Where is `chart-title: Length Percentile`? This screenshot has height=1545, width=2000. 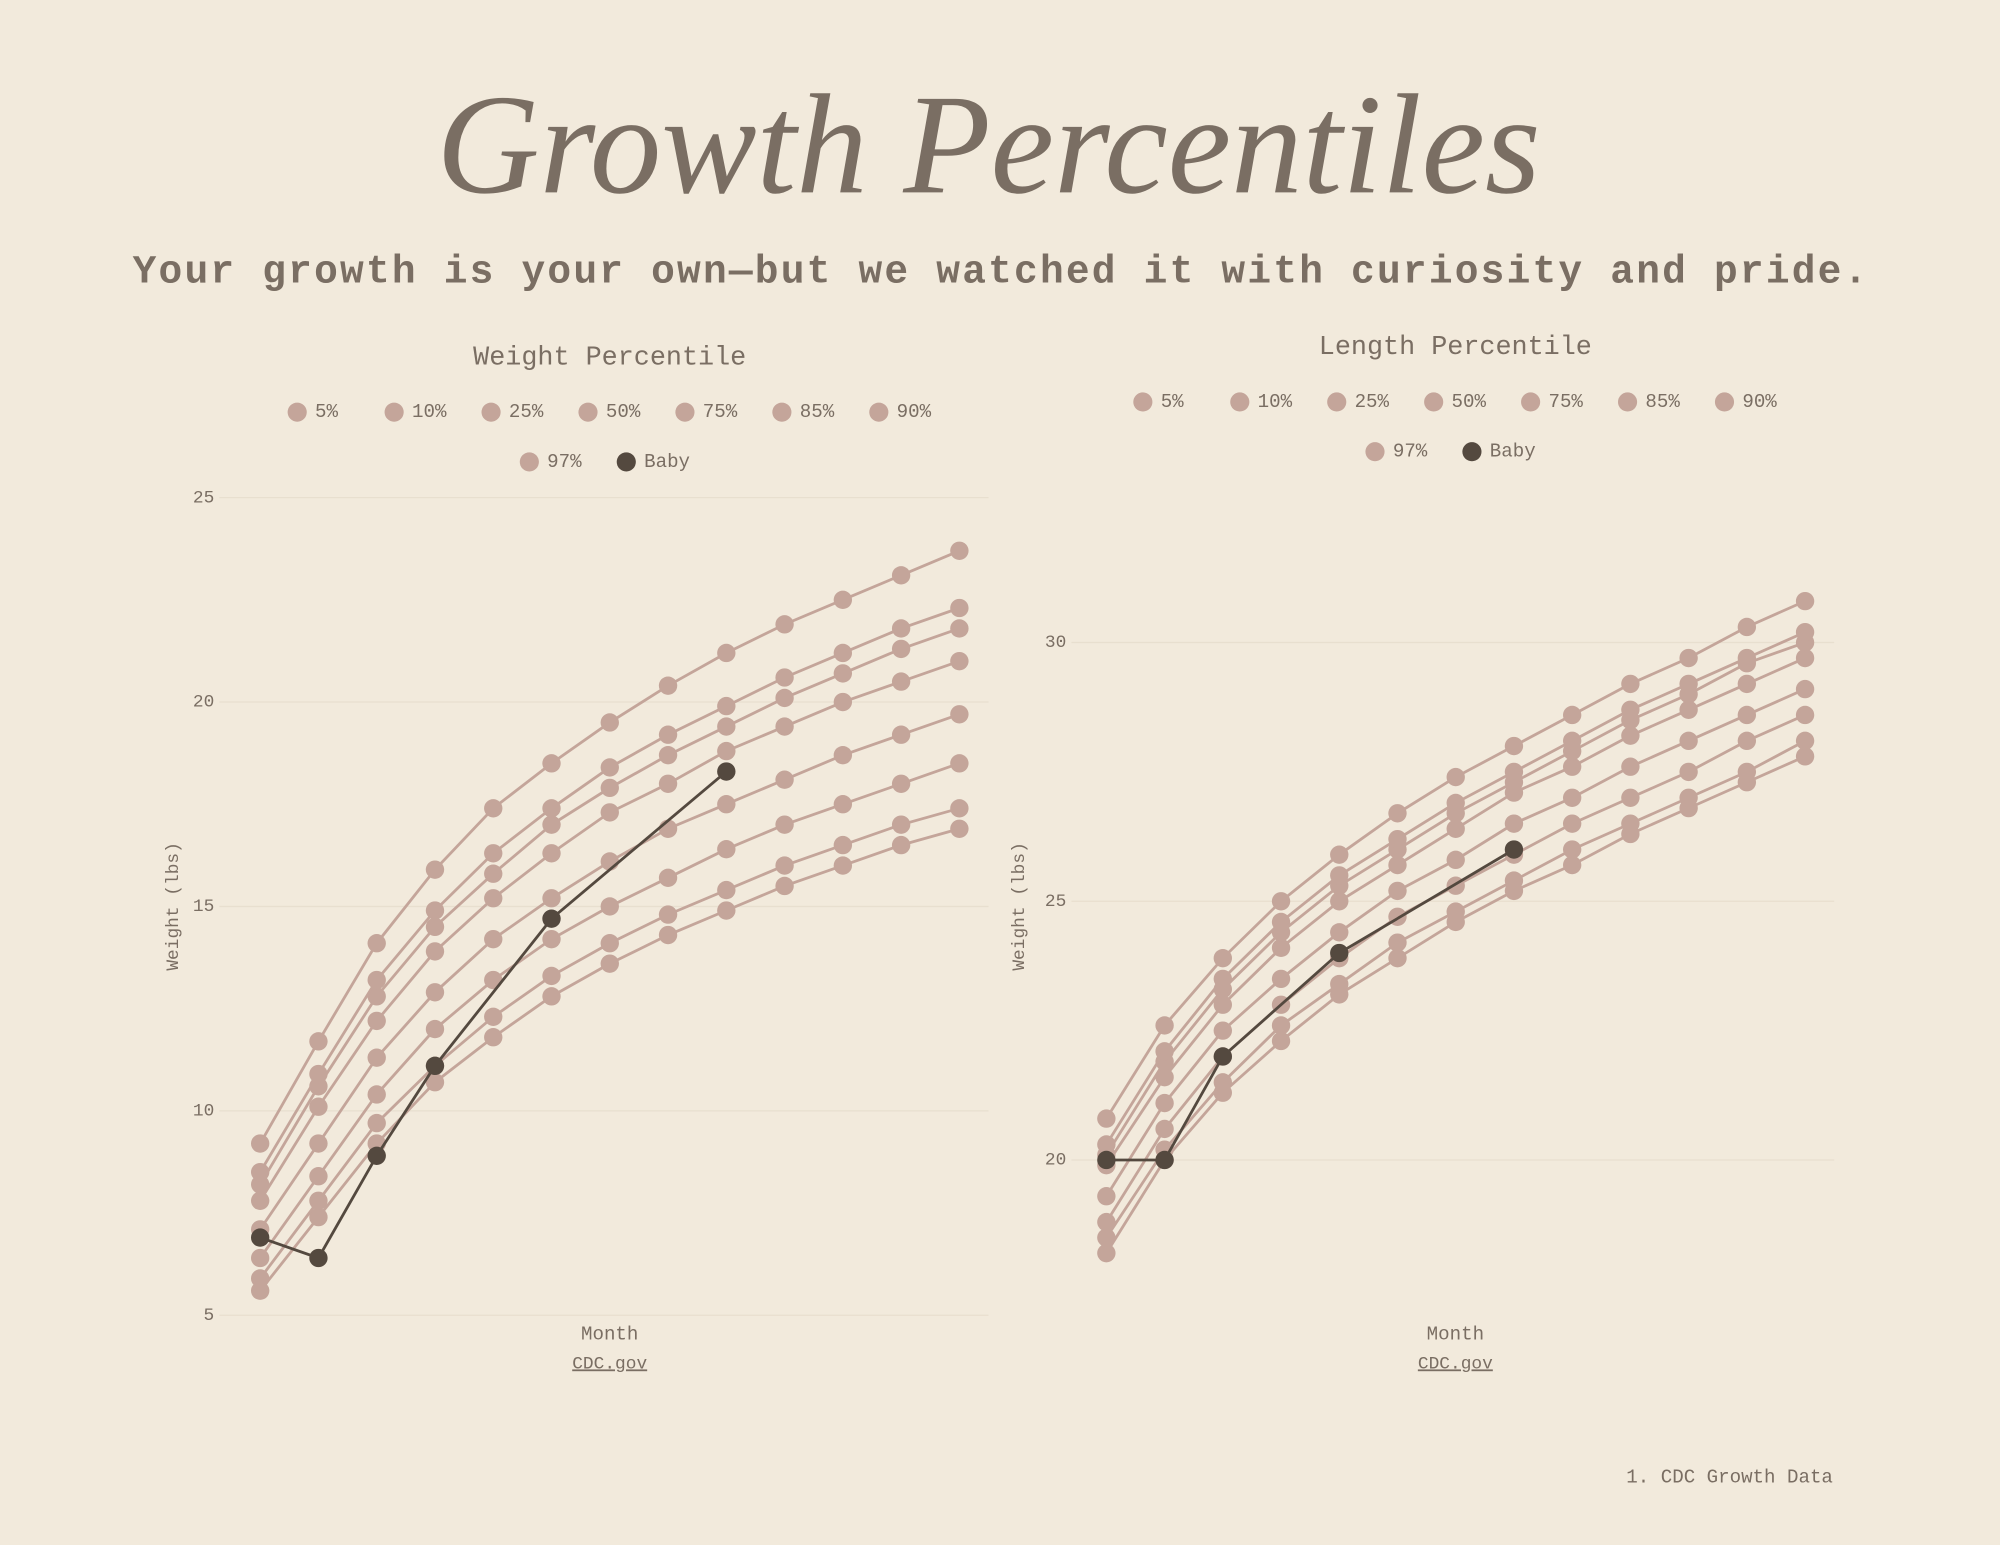
chart-title: Length Percentile is located at coordinates (1455, 348).